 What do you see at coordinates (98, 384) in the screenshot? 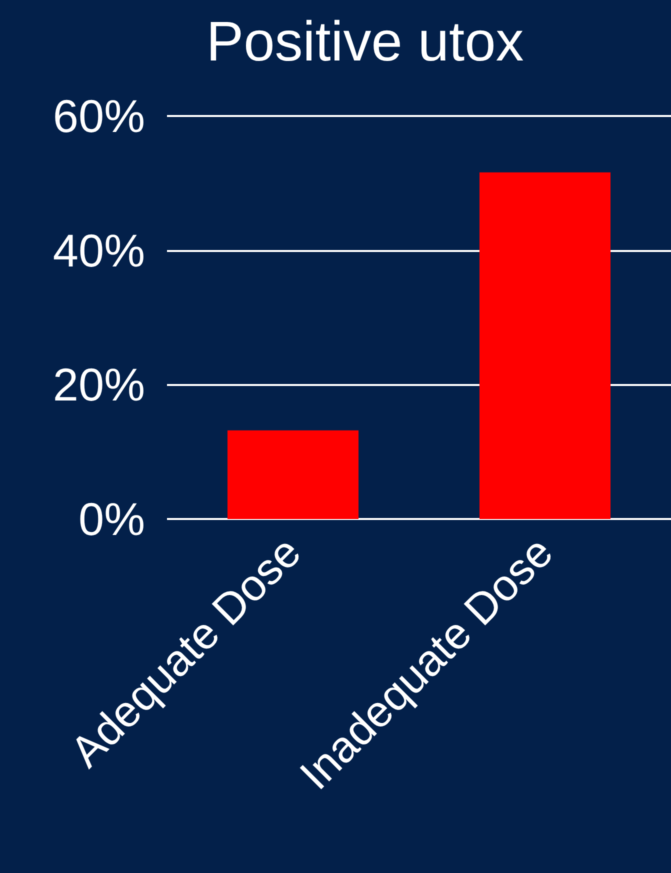
I see `y-tick-label: 20%` at bounding box center [98, 384].